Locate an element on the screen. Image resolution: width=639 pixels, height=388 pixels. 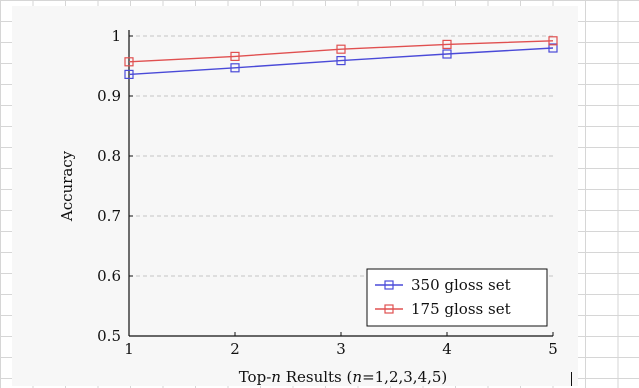
y-tick-label-2: 0.7 is located at coordinates (109, 216).